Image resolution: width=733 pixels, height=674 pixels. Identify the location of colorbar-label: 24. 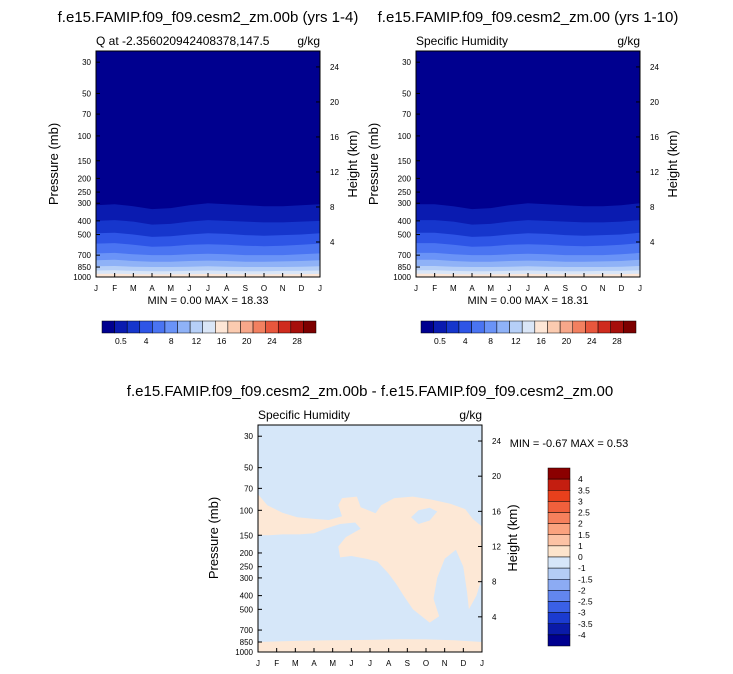
(592, 341).